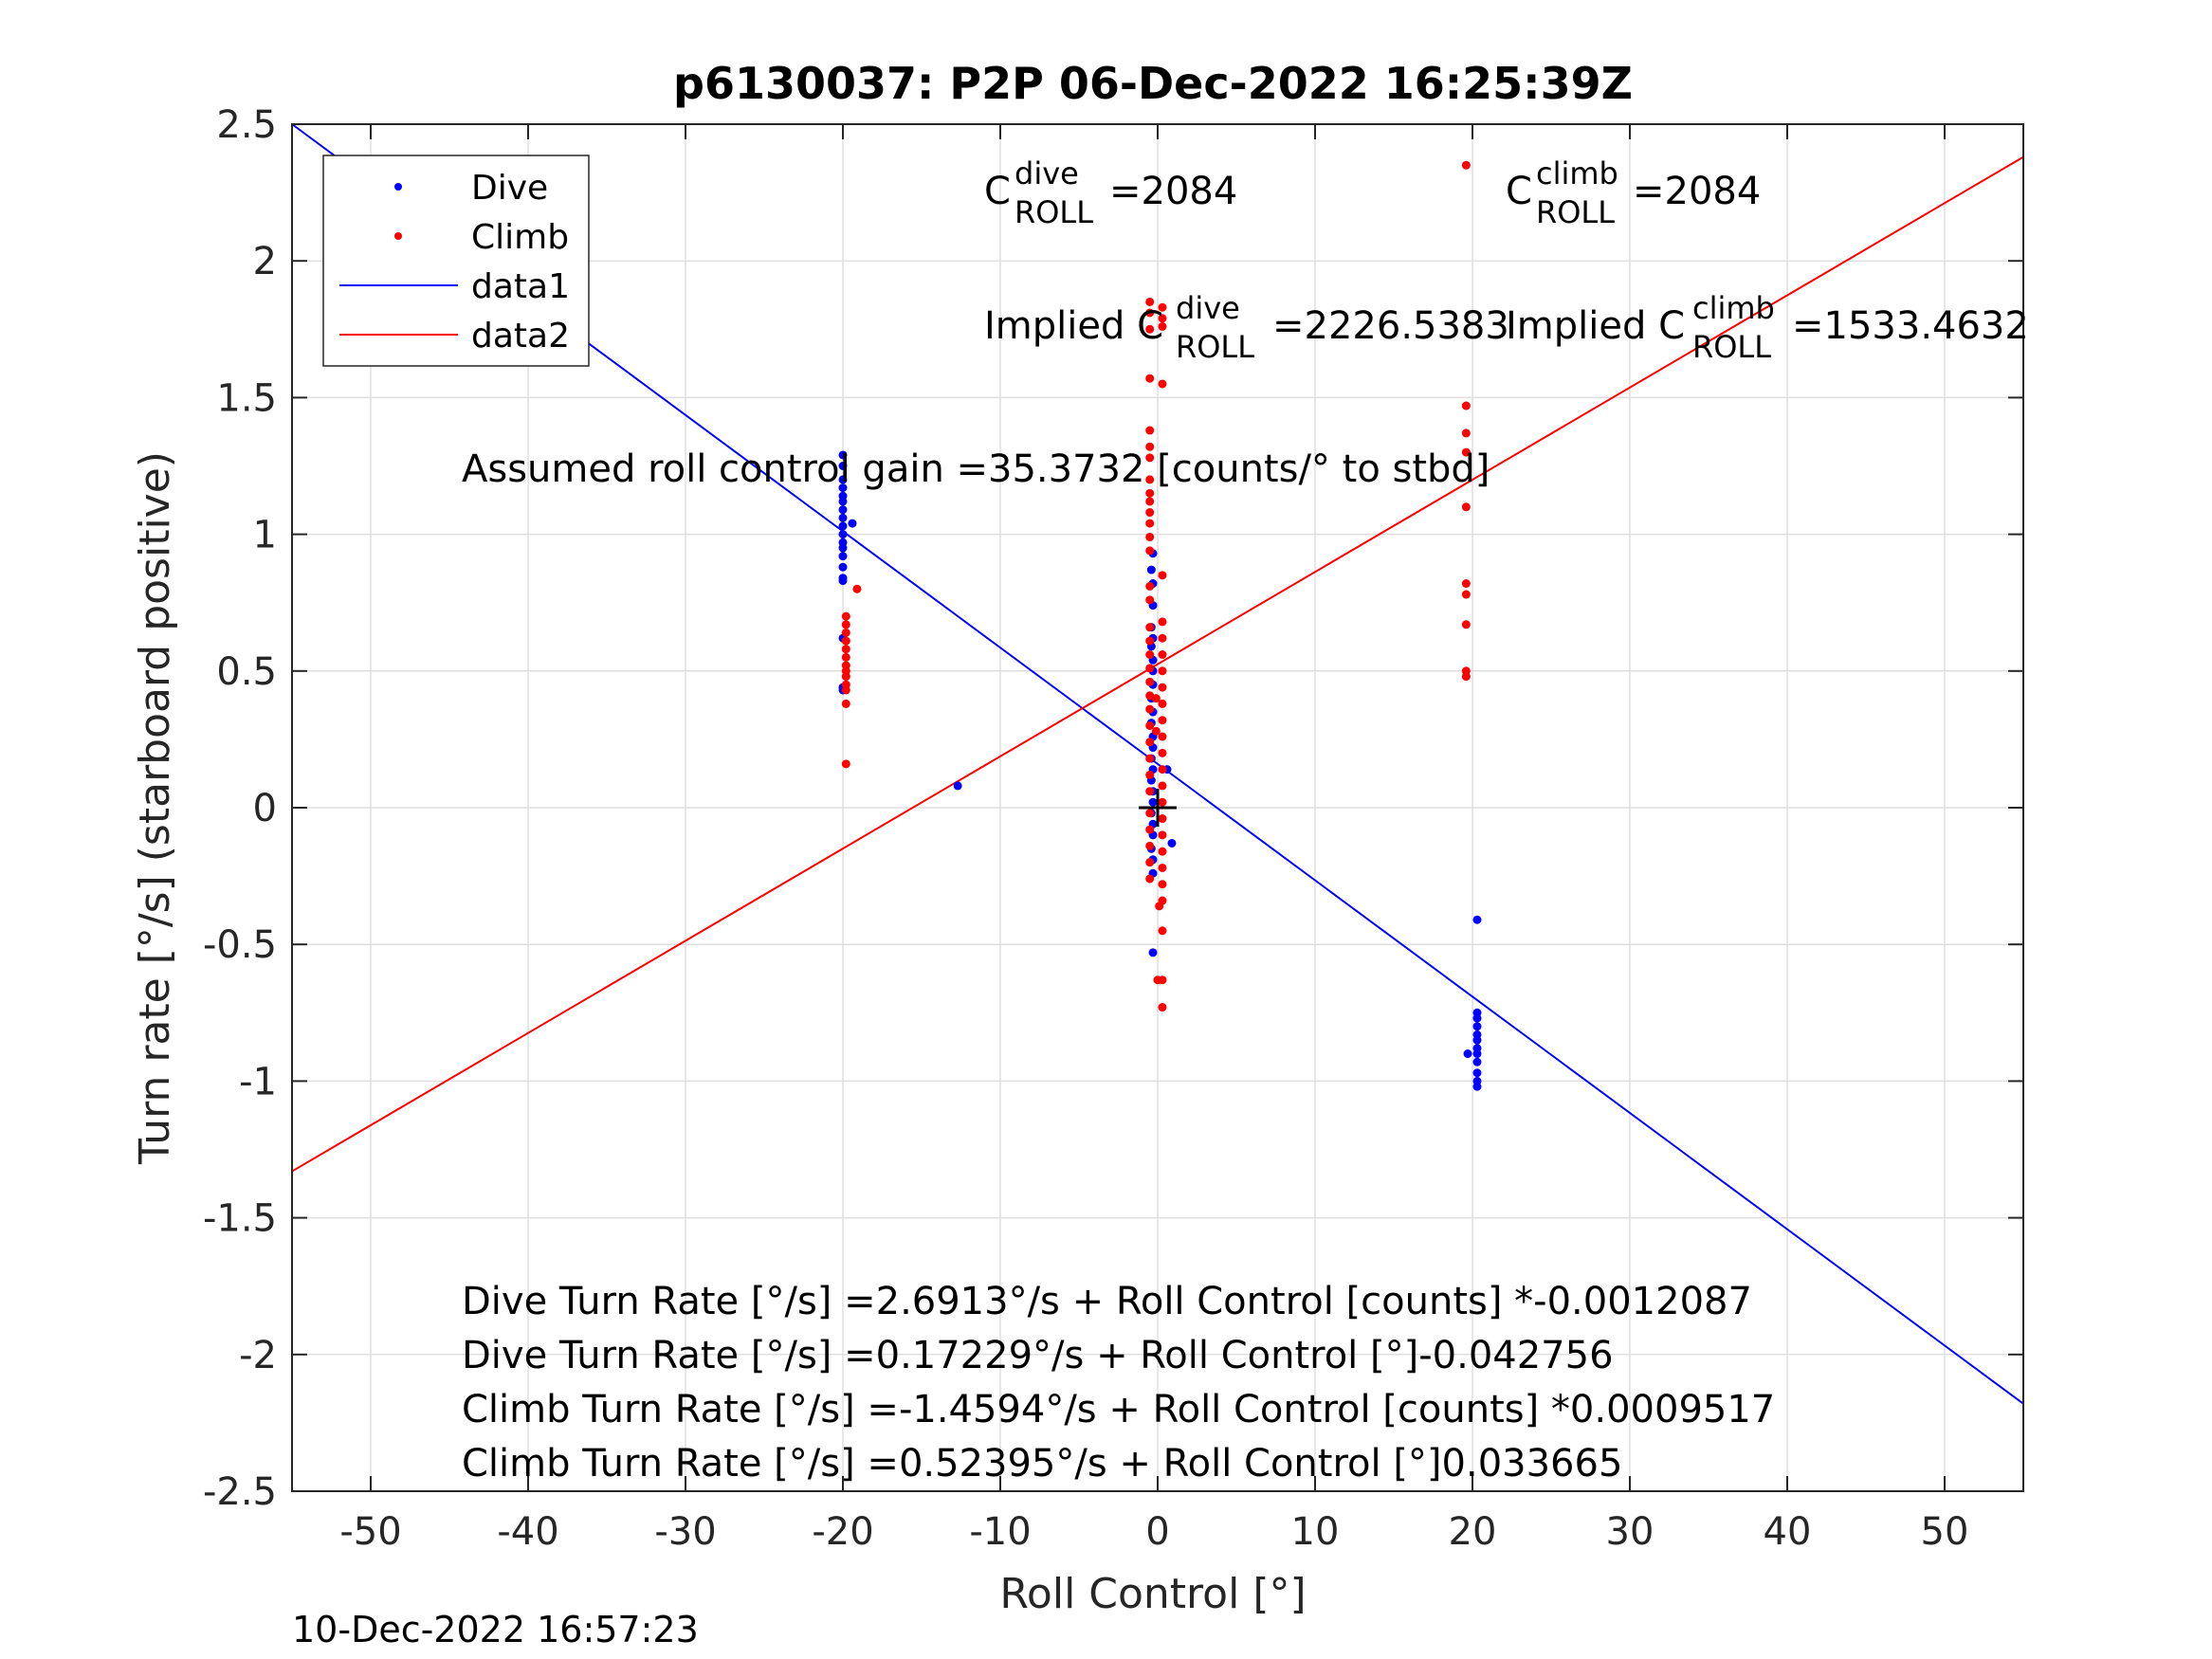 This screenshot has width=2212, height=1659. What do you see at coordinates (520, 237) in the screenshot?
I see `legend-climb-label: Climb` at bounding box center [520, 237].